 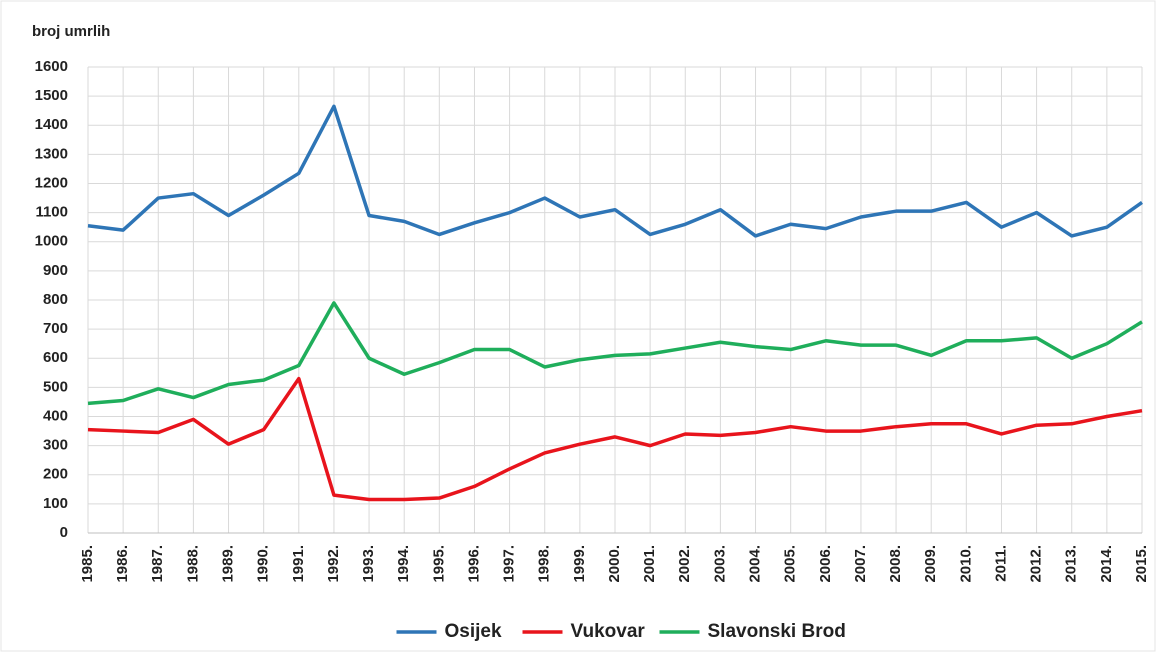 What do you see at coordinates (509, 564) in the screenshot?
I see `x-tick-label: 1997.` at bounding box center [509, 564].